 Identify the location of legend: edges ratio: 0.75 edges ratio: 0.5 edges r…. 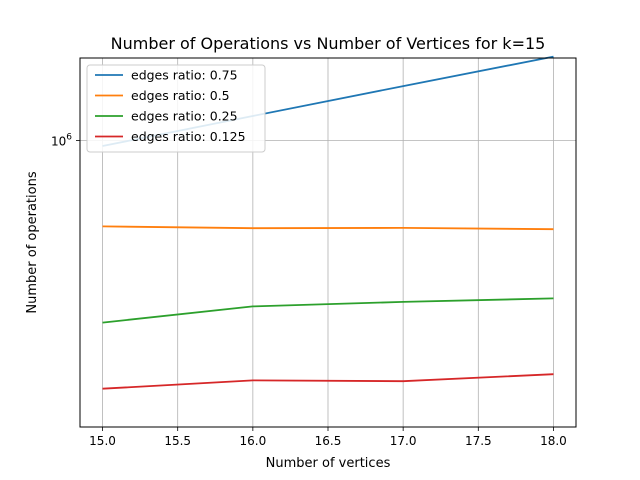
(176, 108).